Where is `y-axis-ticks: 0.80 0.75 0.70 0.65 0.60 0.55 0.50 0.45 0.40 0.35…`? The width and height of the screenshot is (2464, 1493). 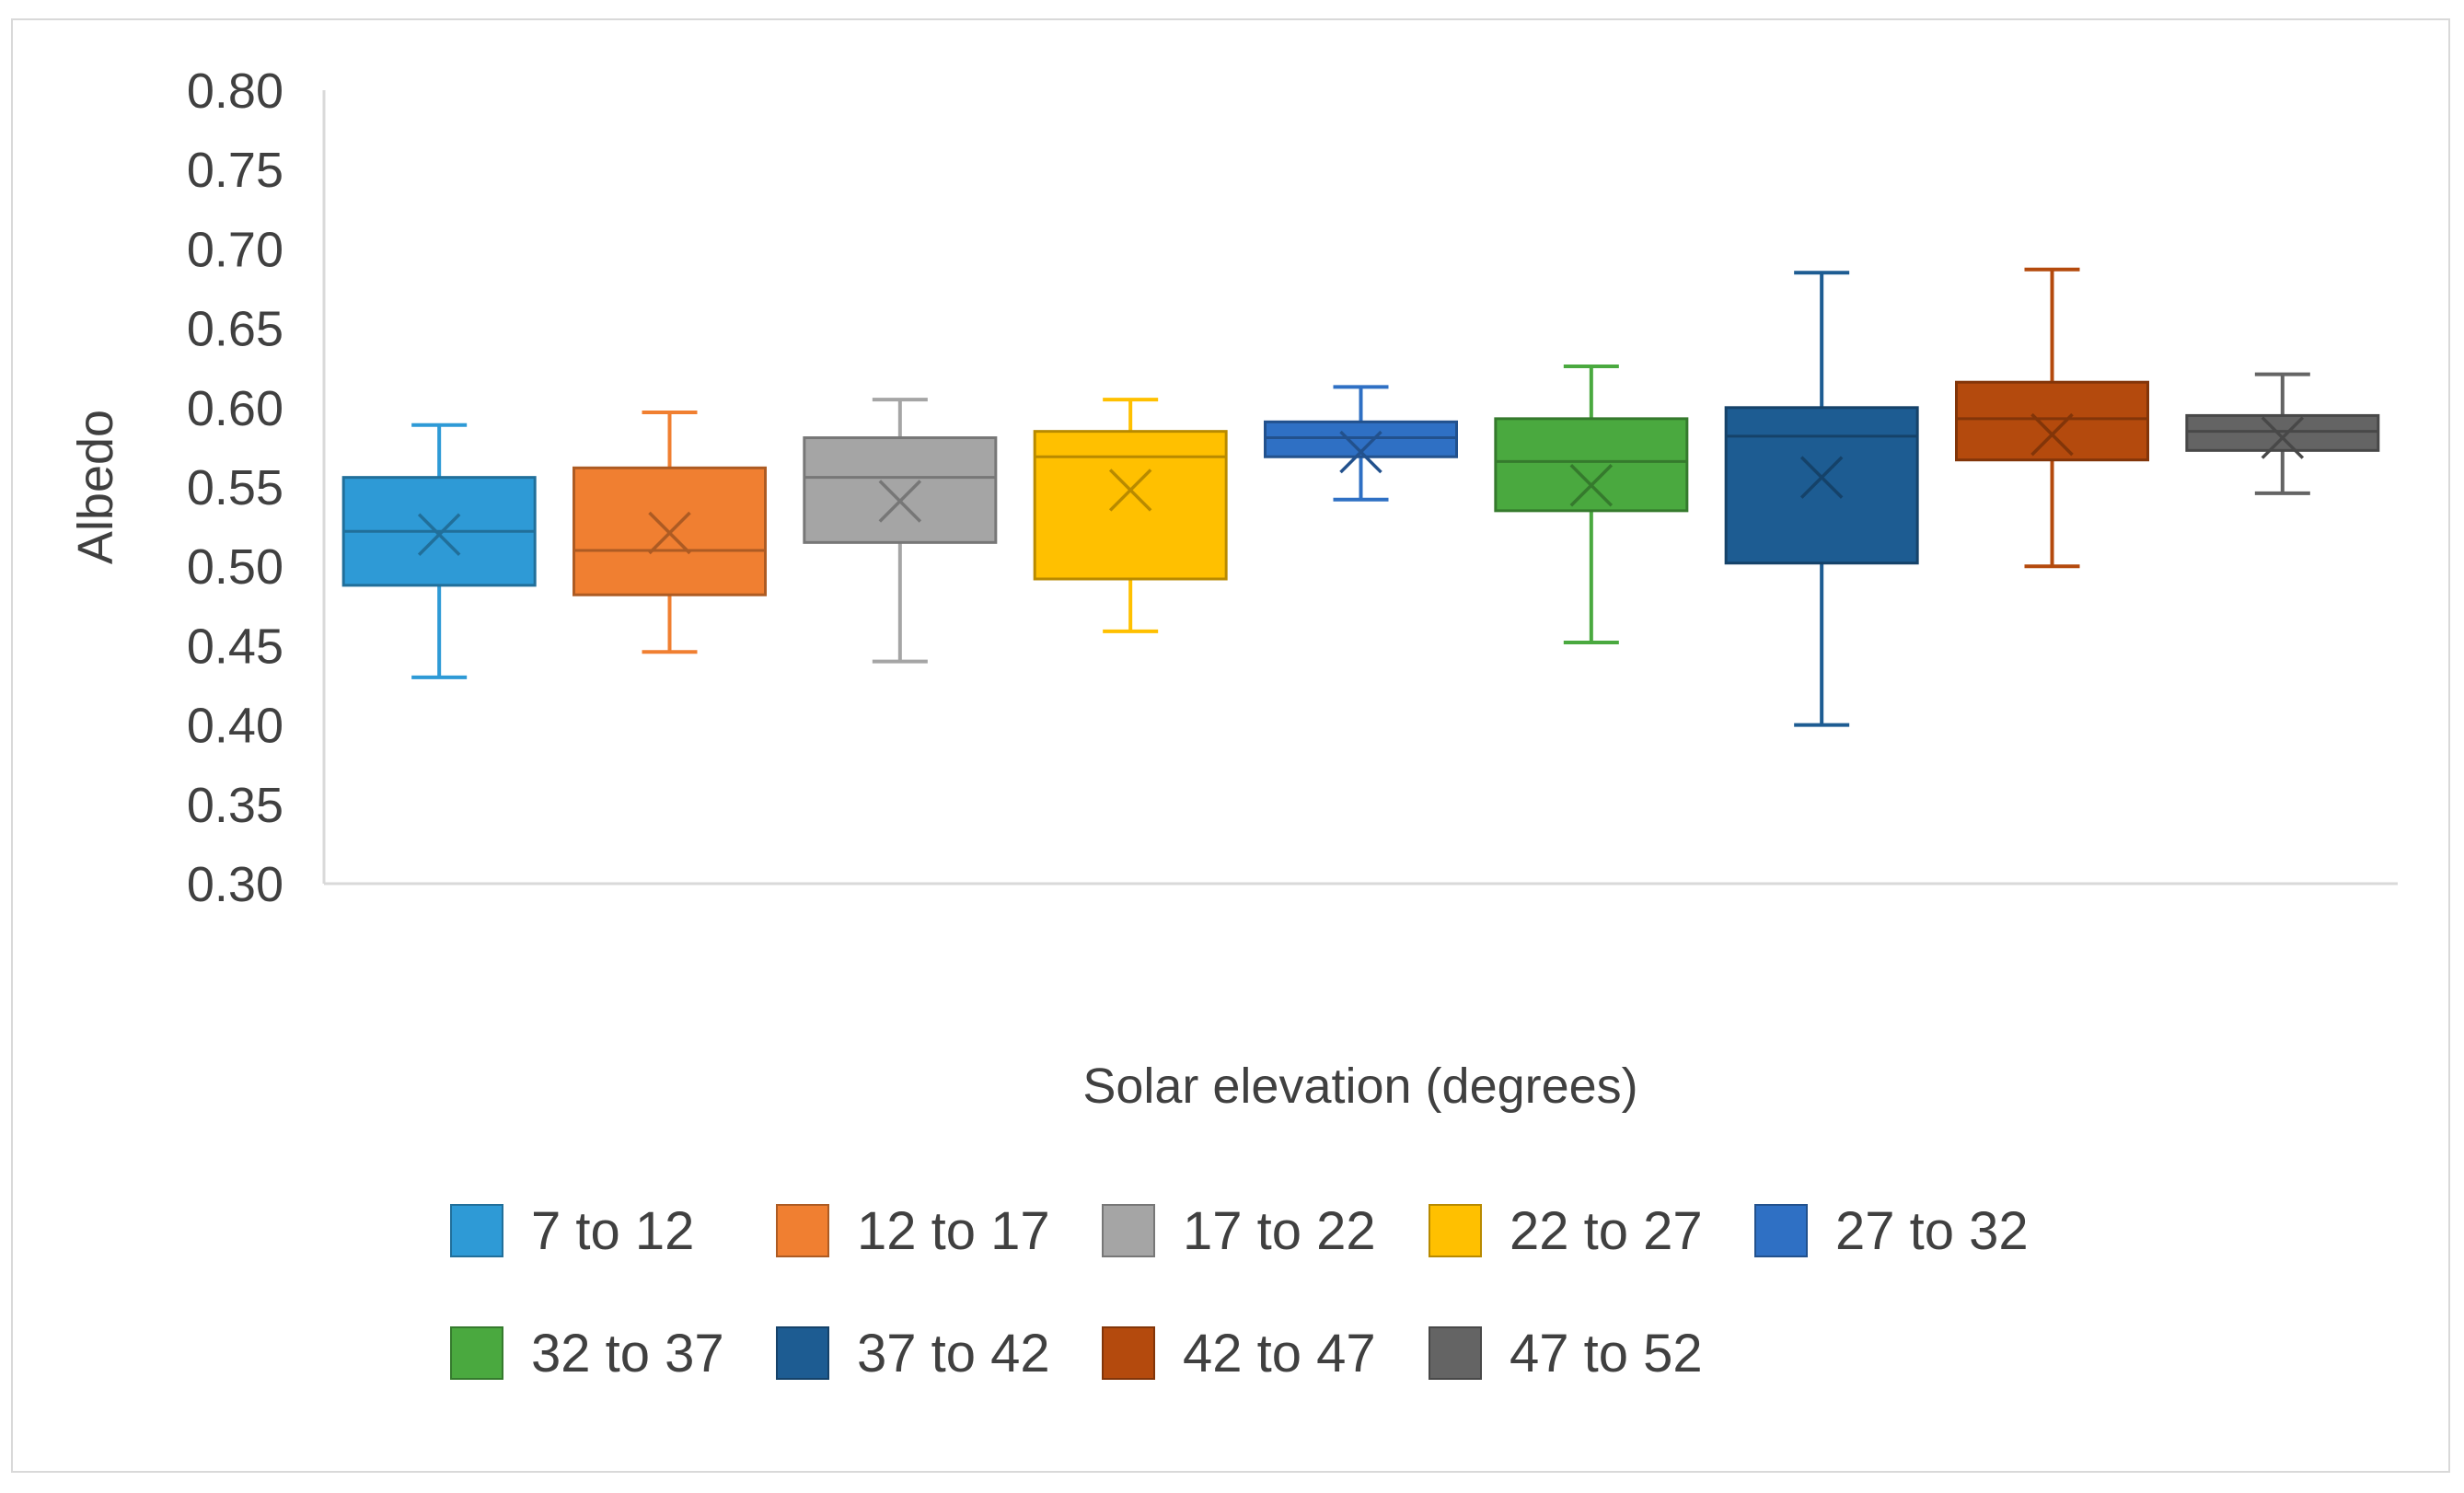 y-axis-ticks: 0.80 0.75 0.70 0.65 0.60 0.55 0.50 0.45 0.40 0.35… is located at coordinates (235, 488).